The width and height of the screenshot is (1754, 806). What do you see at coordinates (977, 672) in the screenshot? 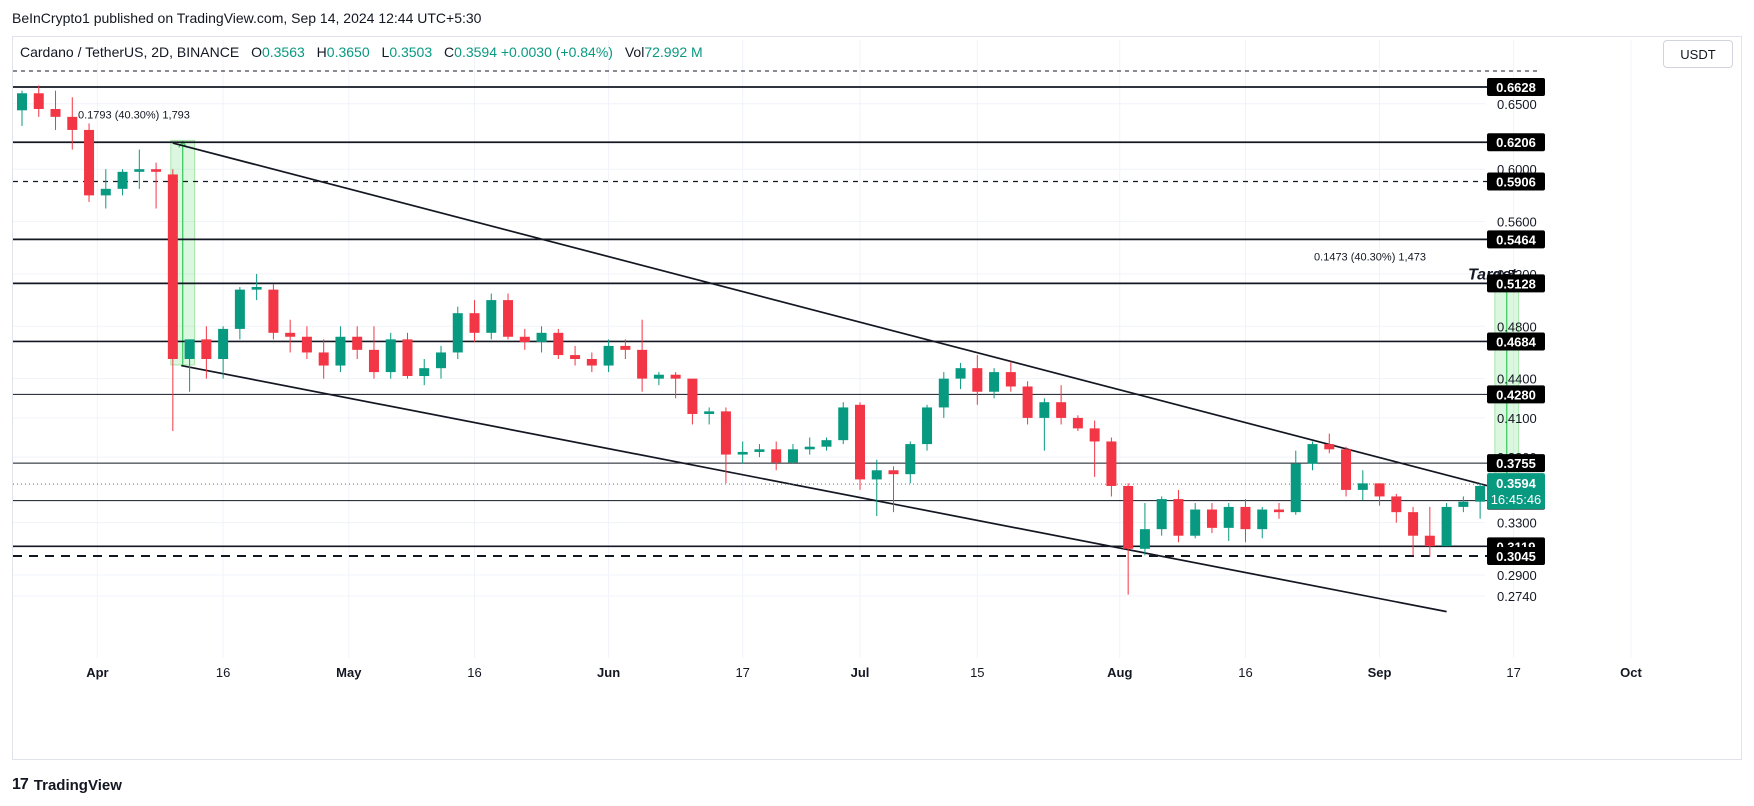
I see `time-tick-label: 15` at bounding box center [977, 672].